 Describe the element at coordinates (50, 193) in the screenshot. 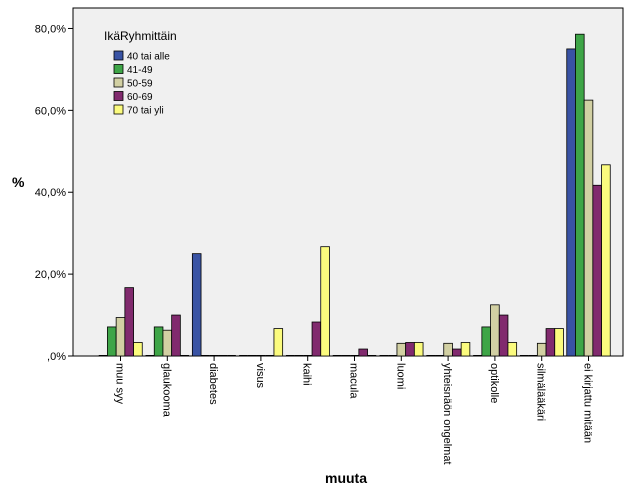

I see `y-tick-label-2: 40,0%` at that location.